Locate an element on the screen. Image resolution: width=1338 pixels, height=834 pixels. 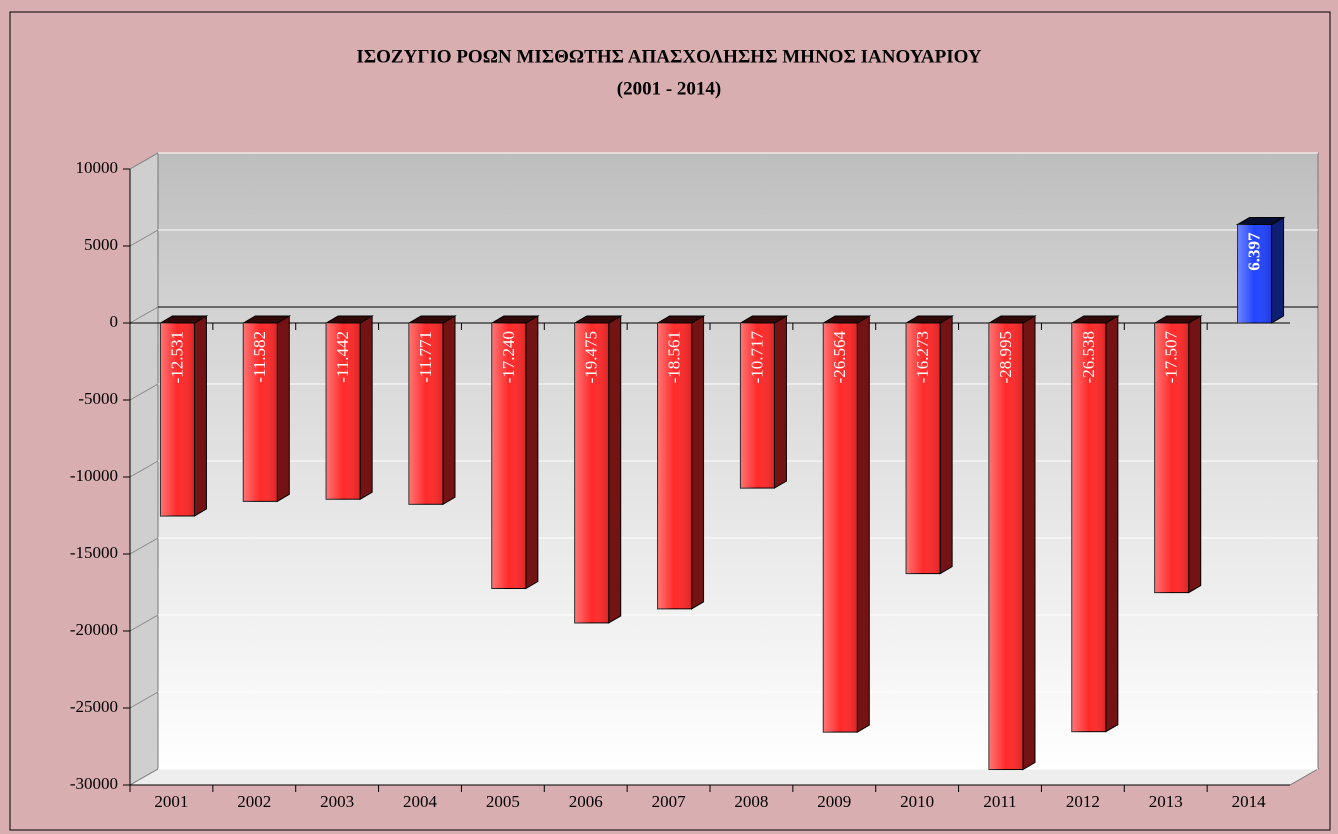
x-tick-label: 2007 is located at coordinates (669, 801).